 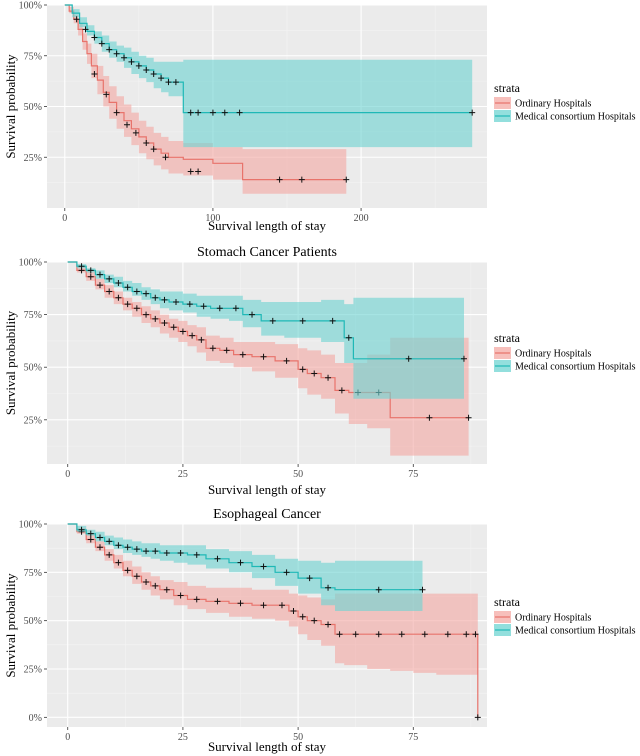 What do you see at coordinates (35, 718) in the screenshot?
I see `y-tick-label: 0%` at bounding box center [35, 718].